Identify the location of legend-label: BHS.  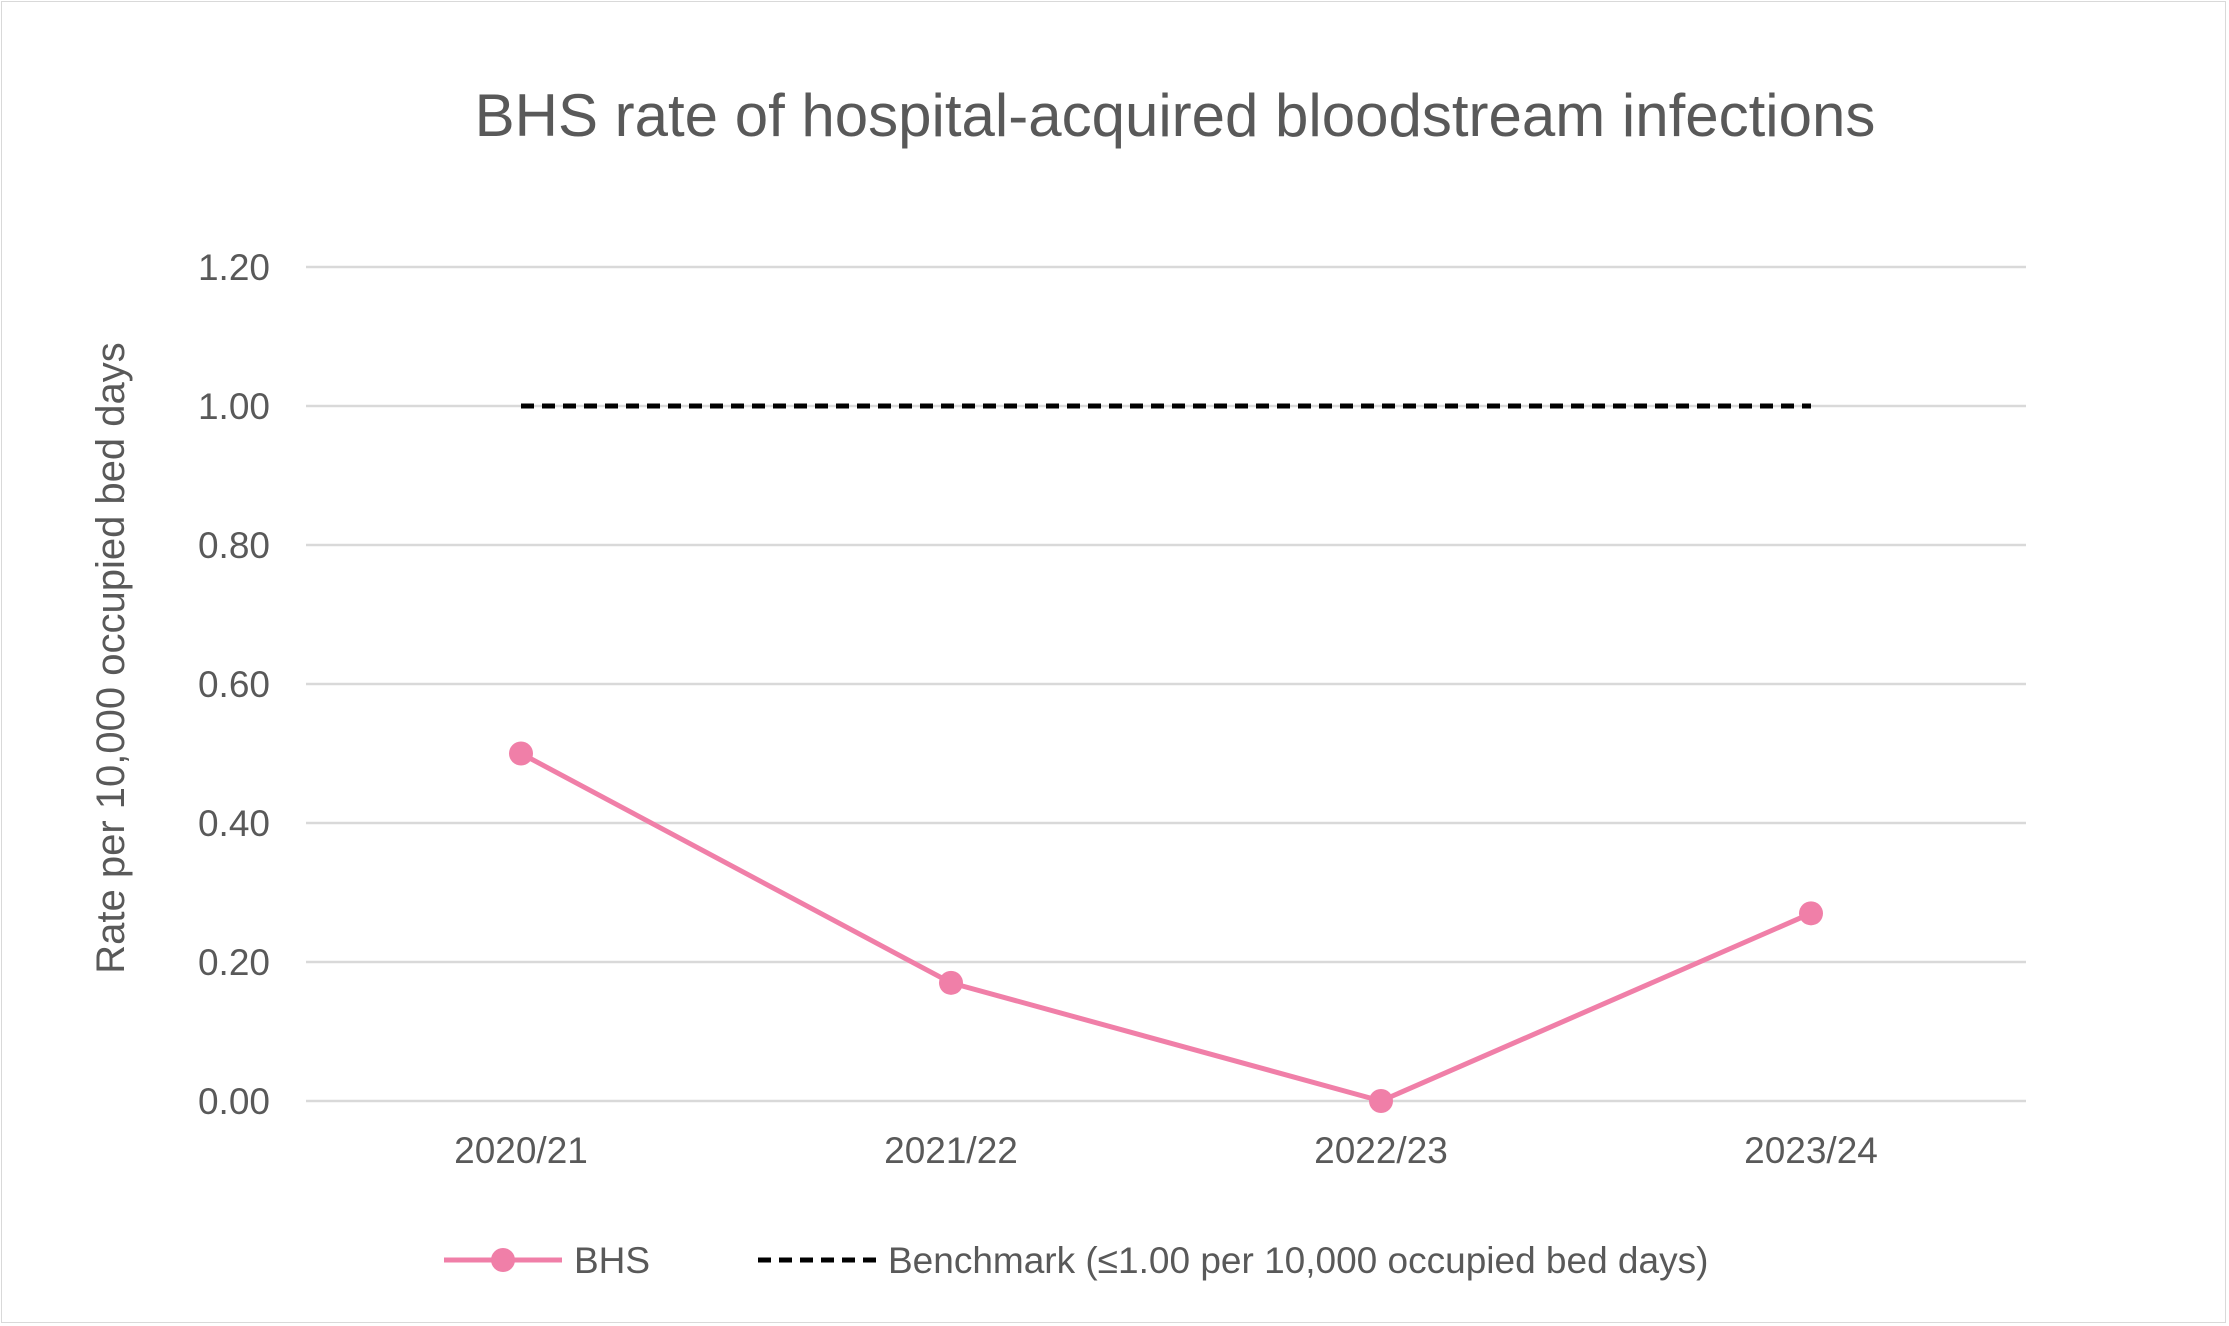
(612, 1260).